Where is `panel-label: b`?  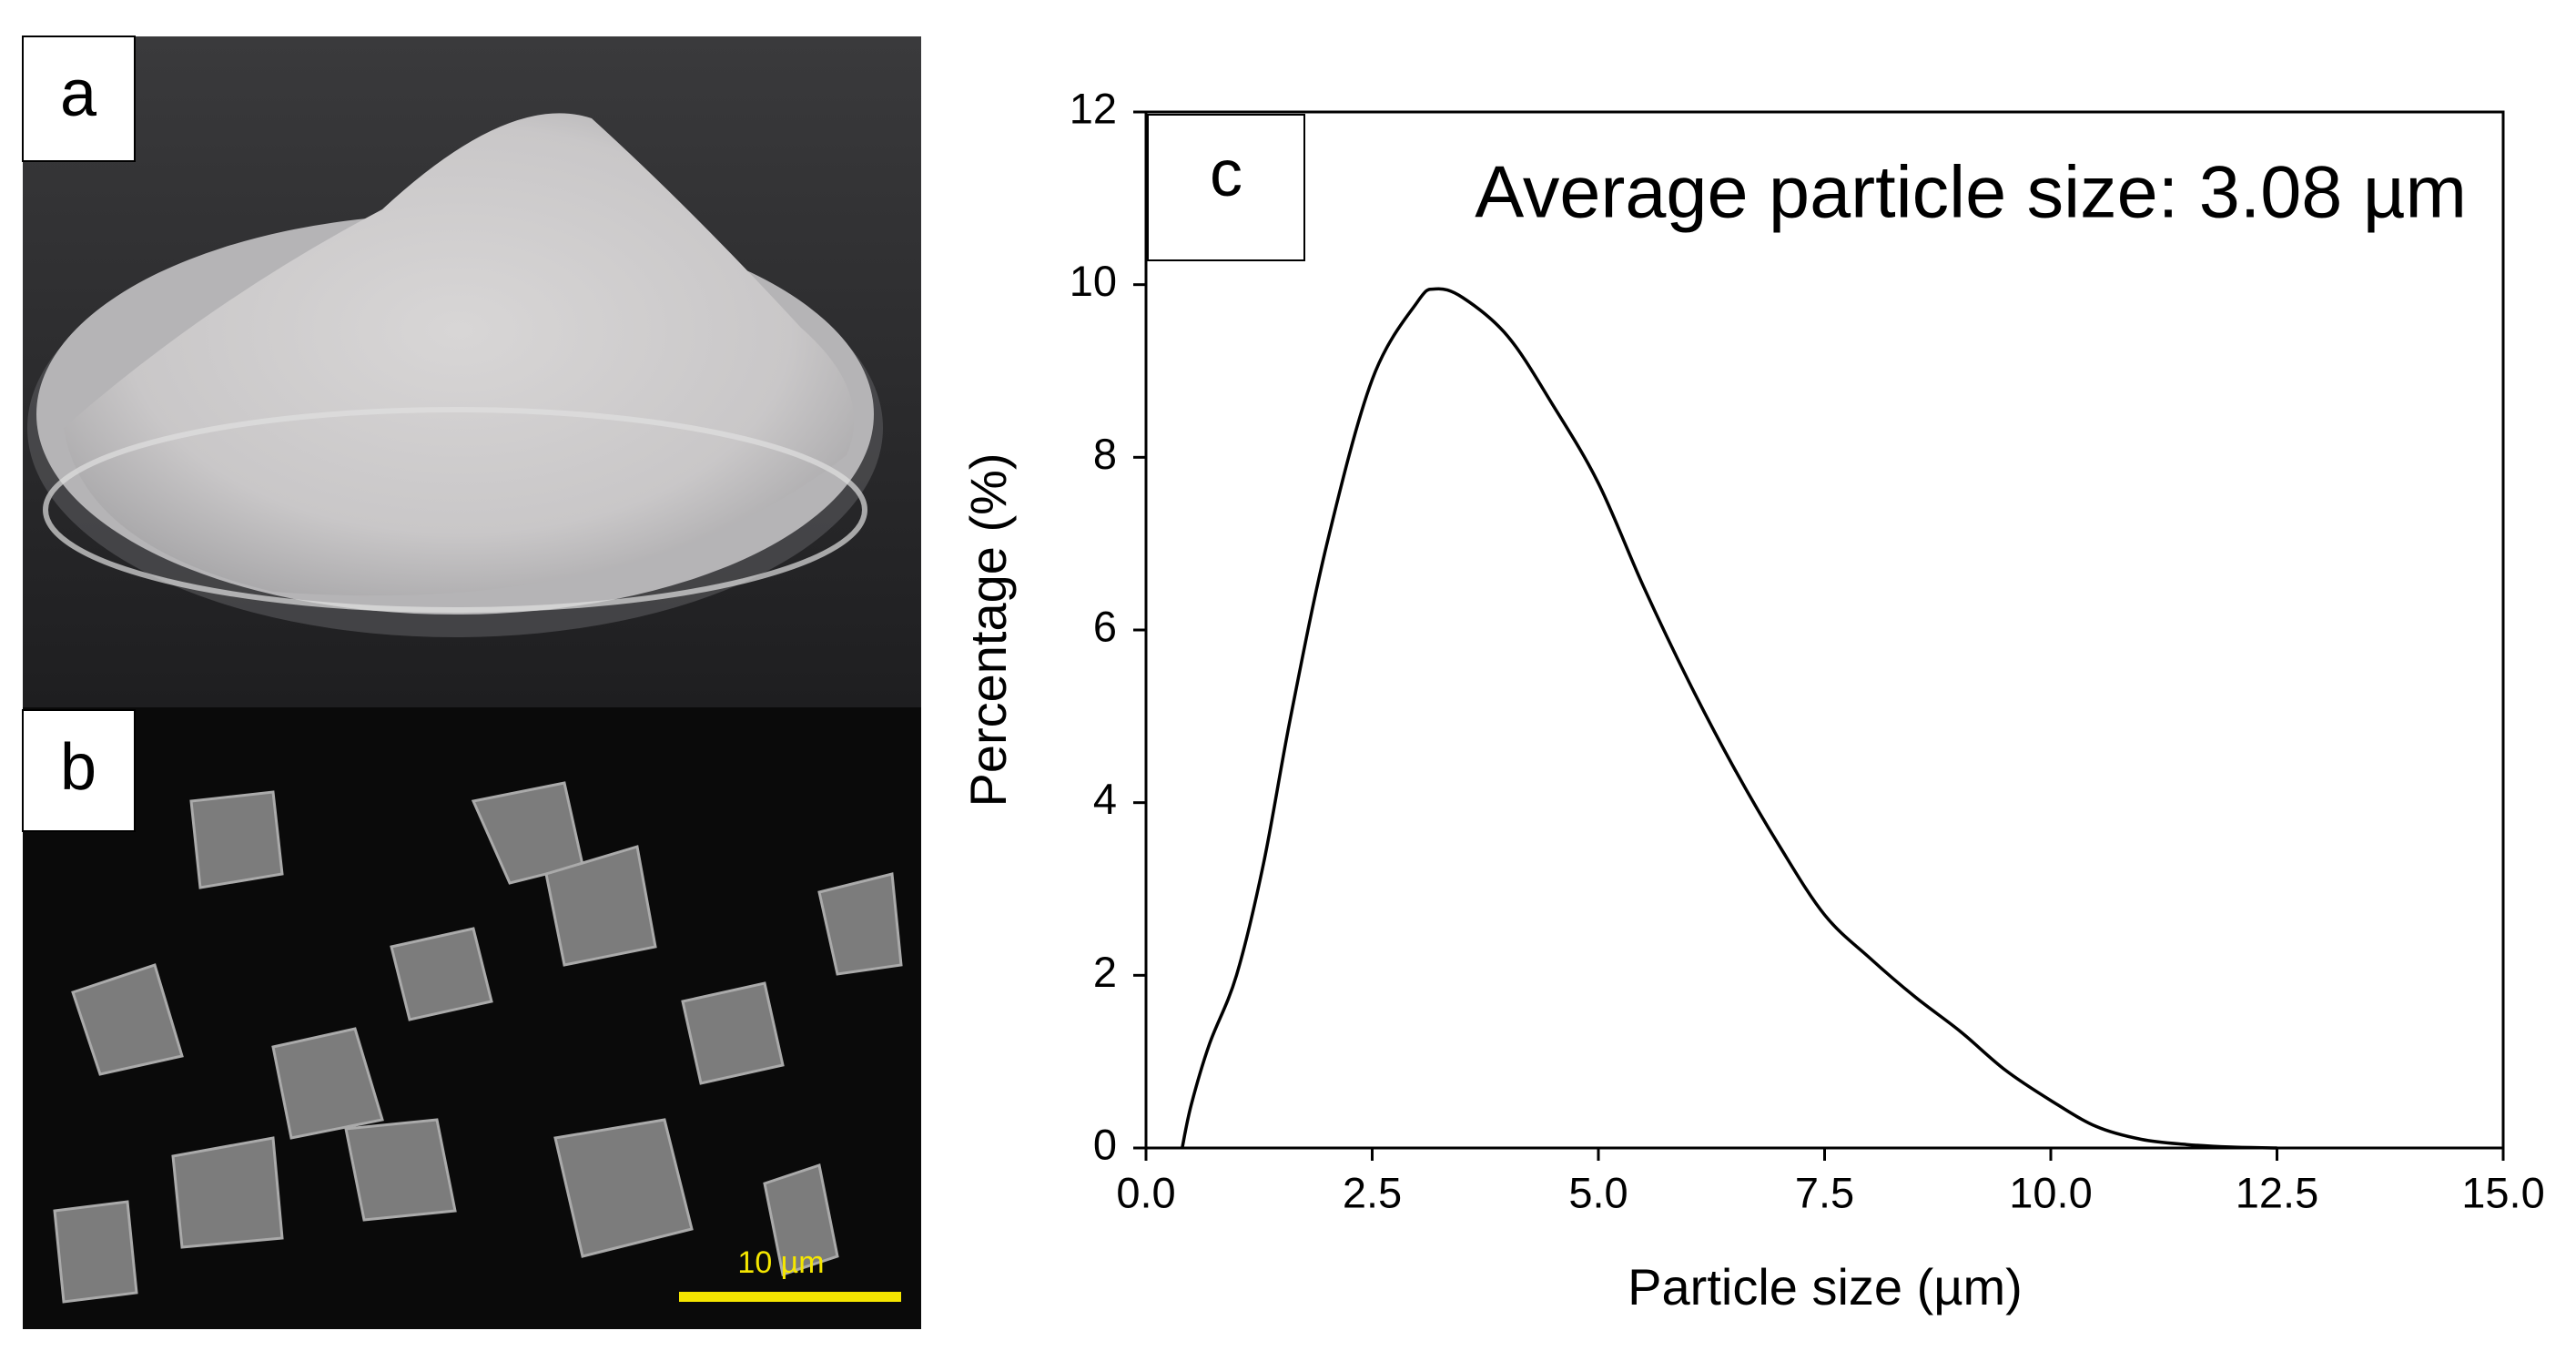
panel-label: b is located at coordinates (78, 767).